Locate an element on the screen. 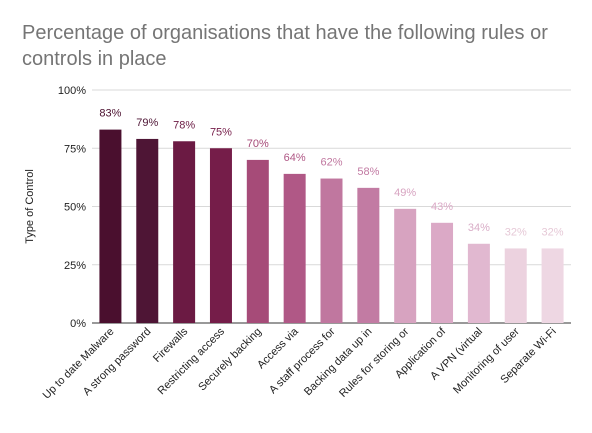  category-label: Backing data up in is located at coordinates (338, 362).